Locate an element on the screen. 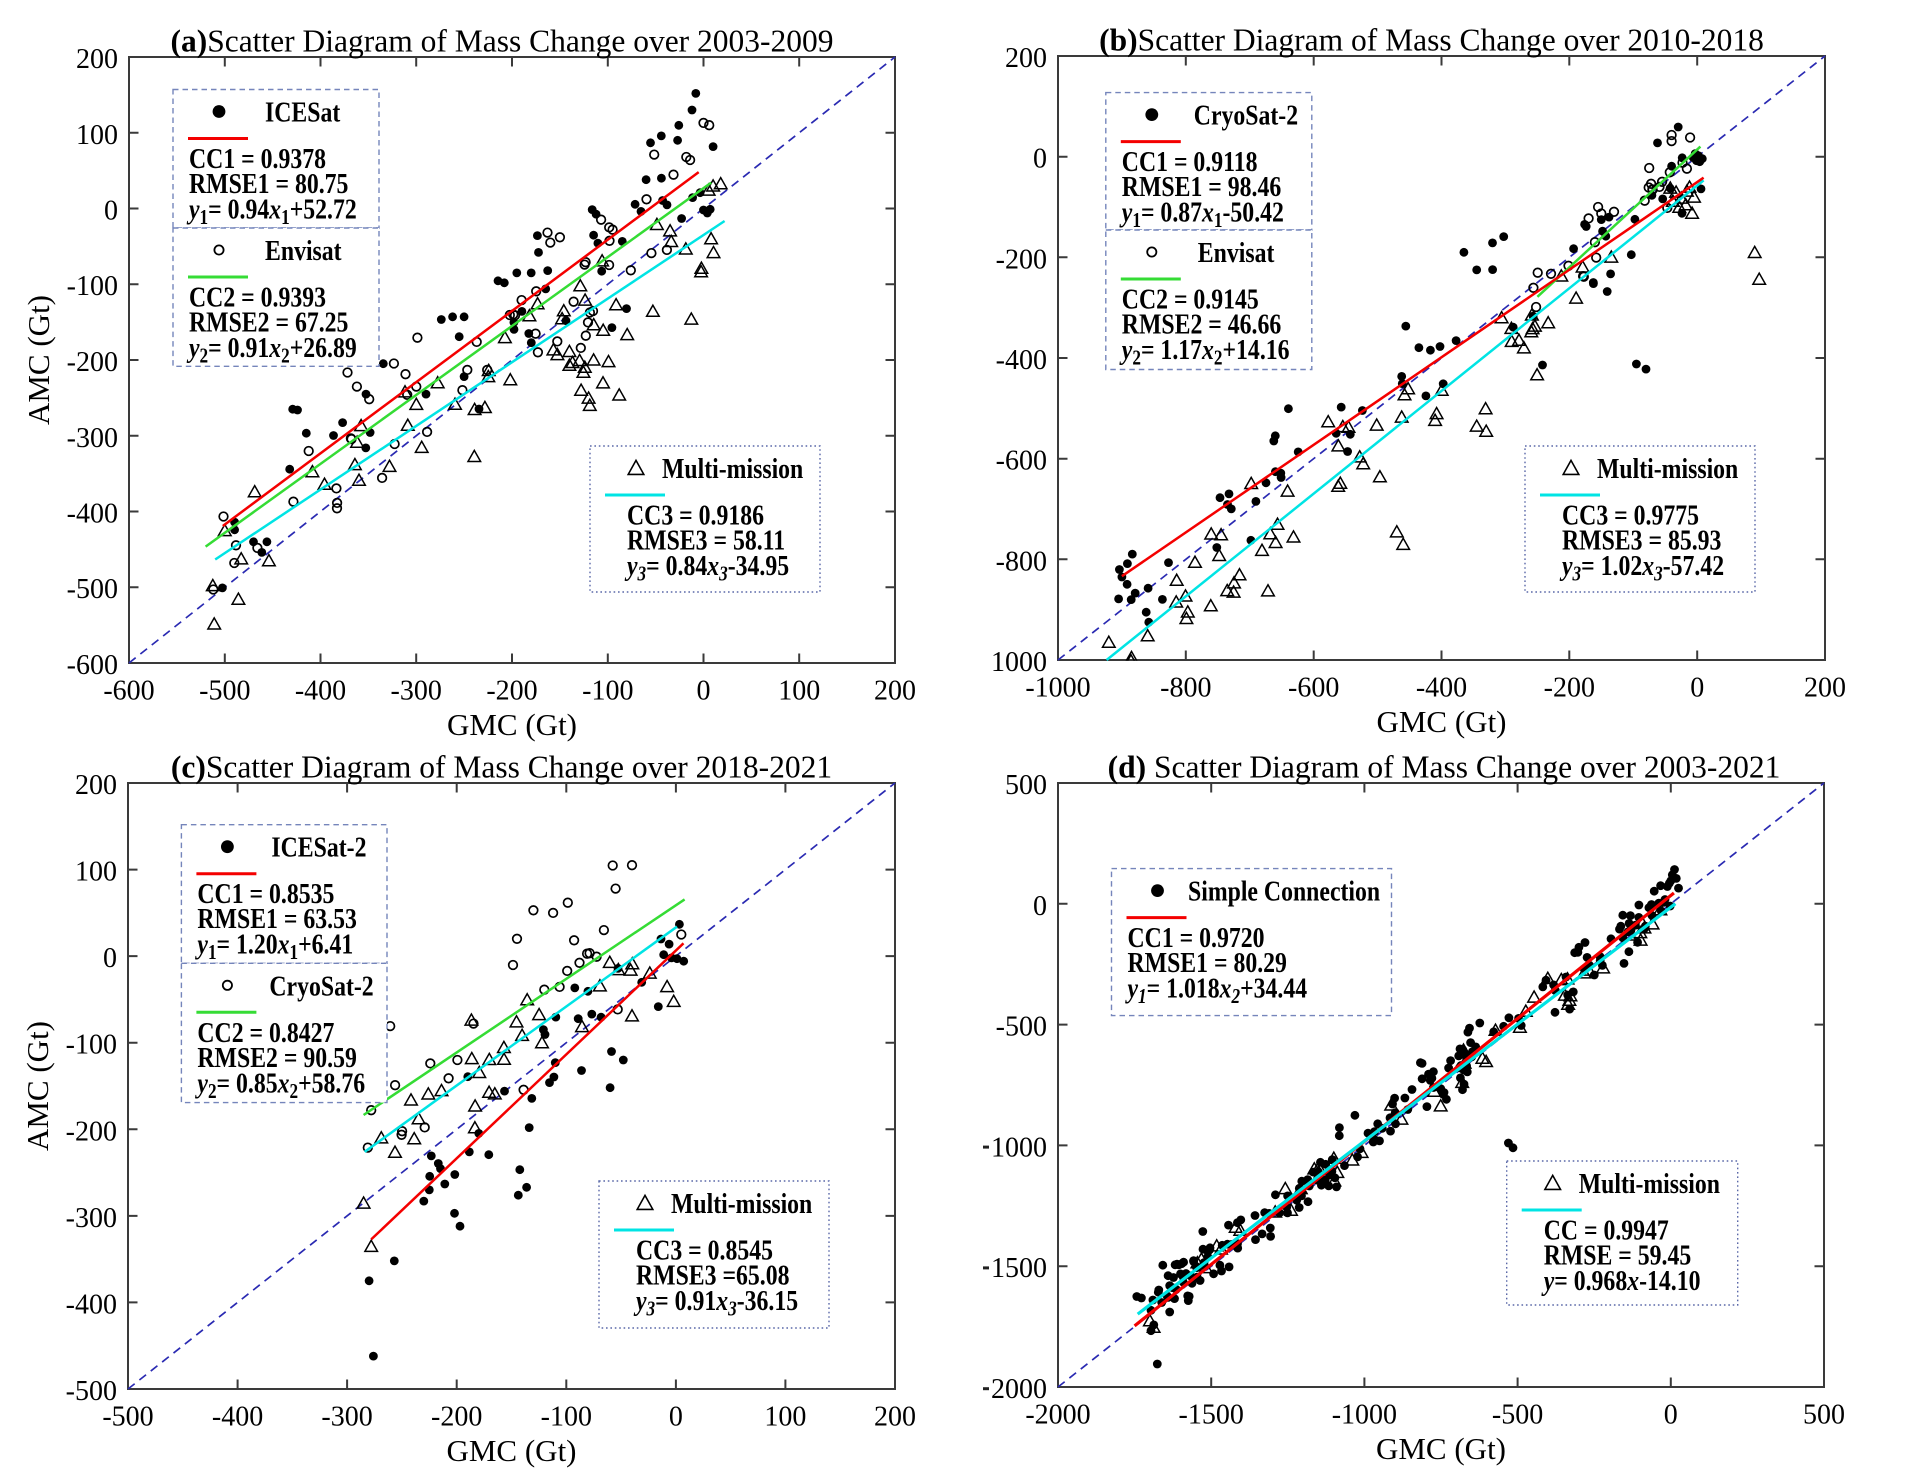 This screenshot has width=1920, height=1472. svg-text: RMSE2 = 90.59 is located at coordinates (276, 1057).